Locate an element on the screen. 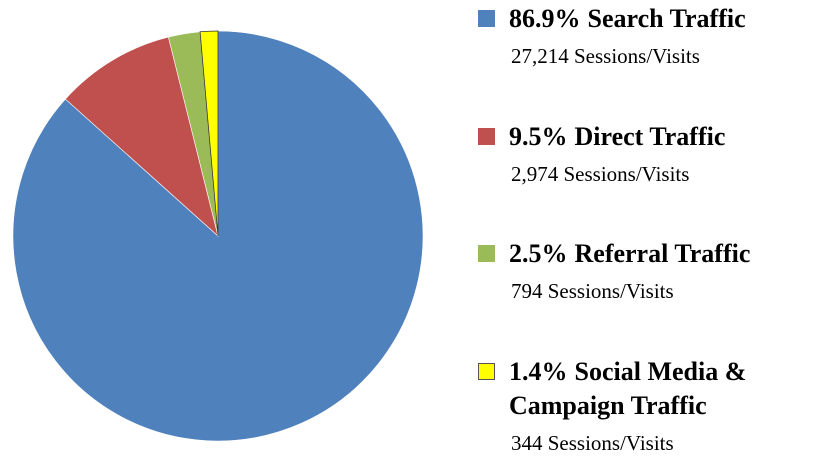 This screenshot has height=472, width=817. legend-heading: 2.5% Referral Traffic is located at coordinates (647, 254).